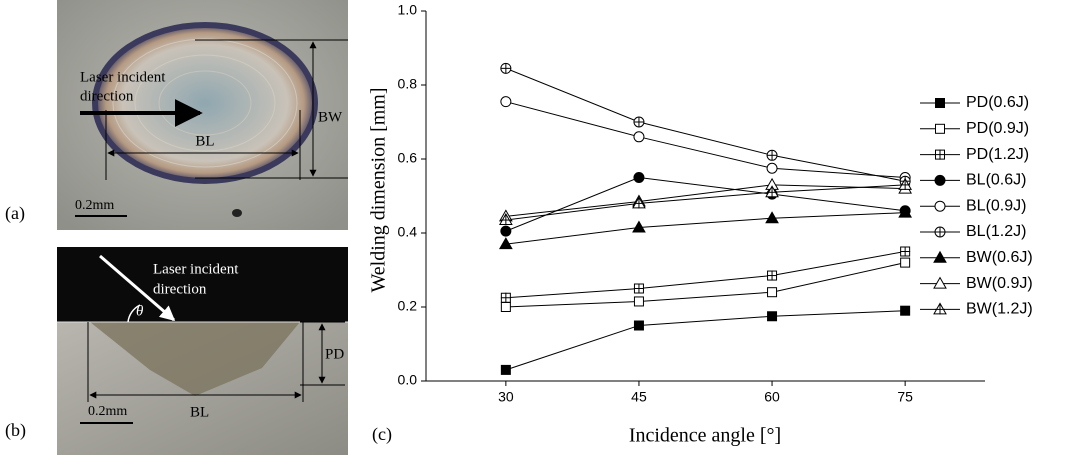 The height and width of the screenshot is (455, 1069). What do you see at coordinates (408, 306) in the screenshot?
I see `y-tick-label: 0.2` at bounding box center [408, 306].